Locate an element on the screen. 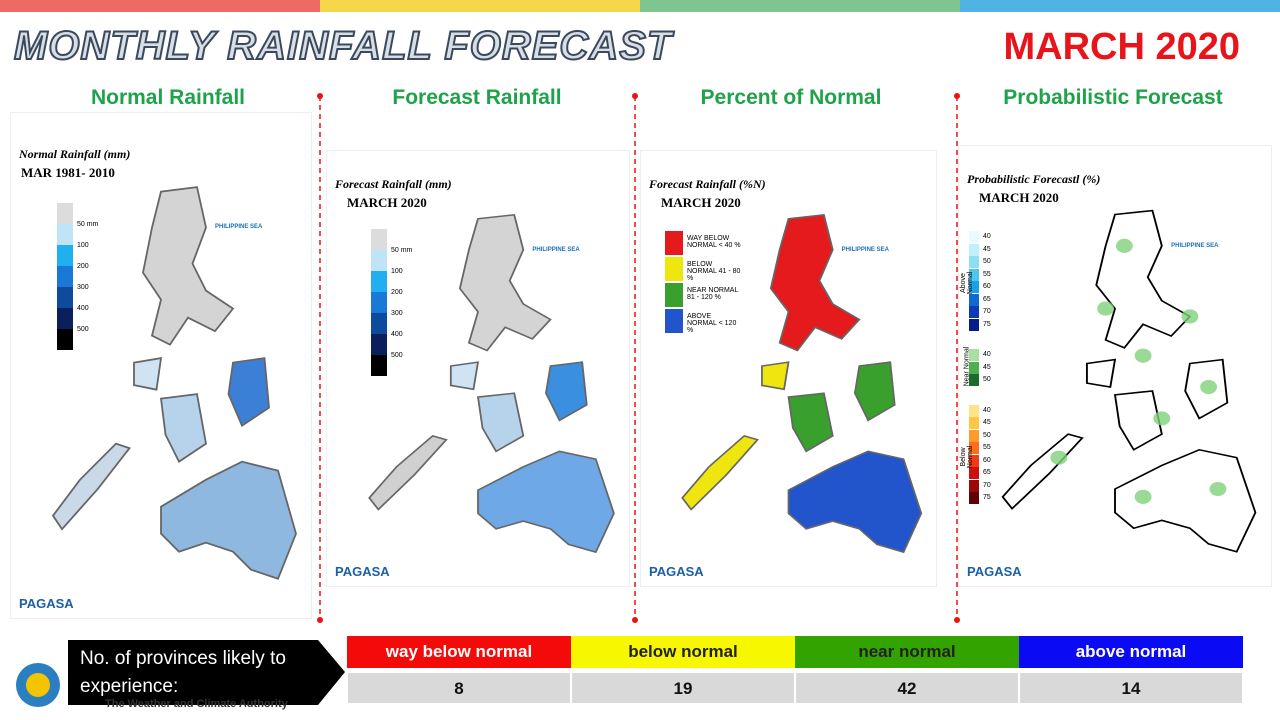  page-title: MONTHLY RAINFALL FORECAST is located at coordinates (343, 46).